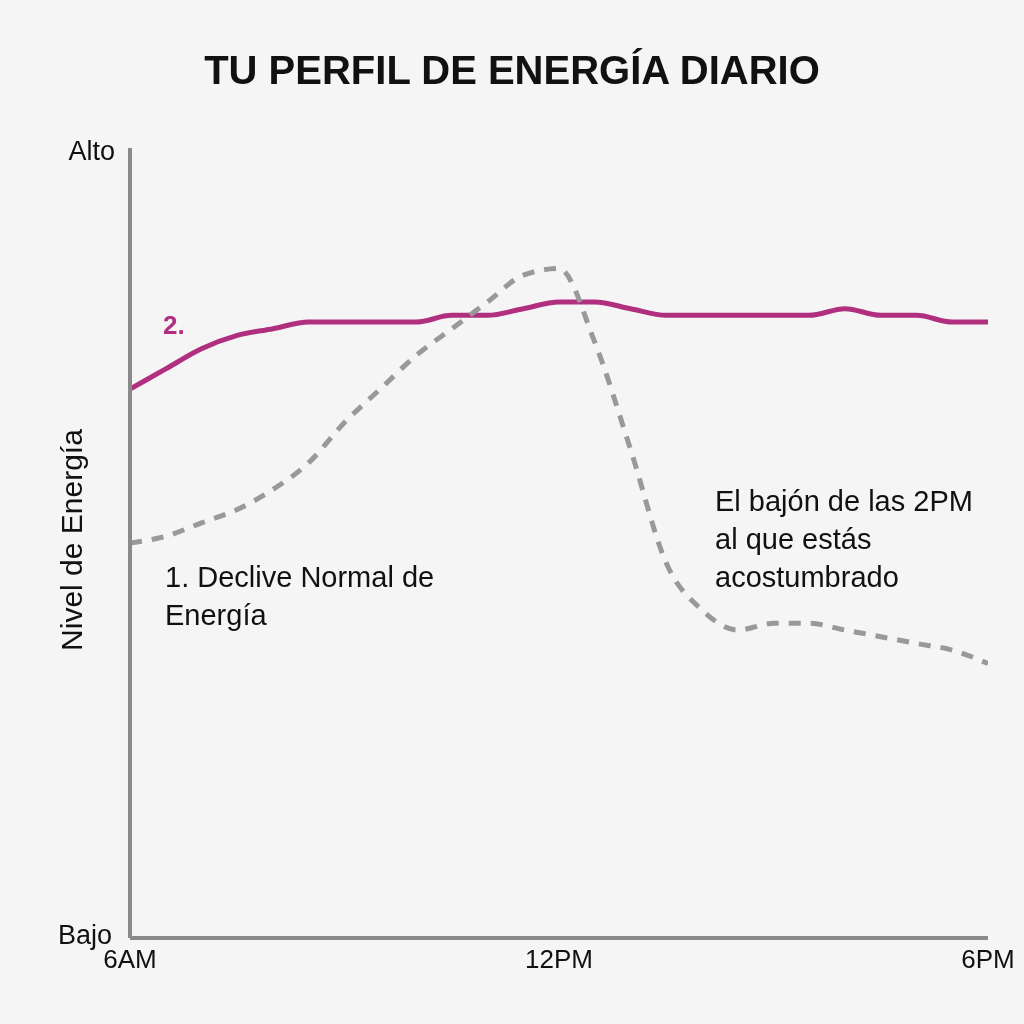 The width and height of the screenshot is (1024, 1024). I want to click on x-tick-label: 6PM, so click(988, 959).